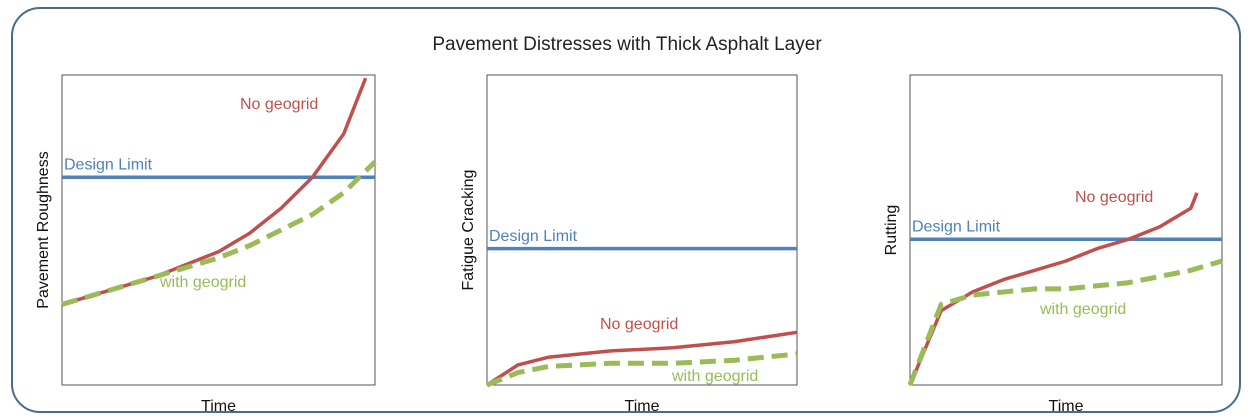 The height and width of the screenshot is (420, 1255). Describe the element at coordinates (468, 230) in the screenshot. I see `y-axis-label: Fatigue Cracking` at that location.